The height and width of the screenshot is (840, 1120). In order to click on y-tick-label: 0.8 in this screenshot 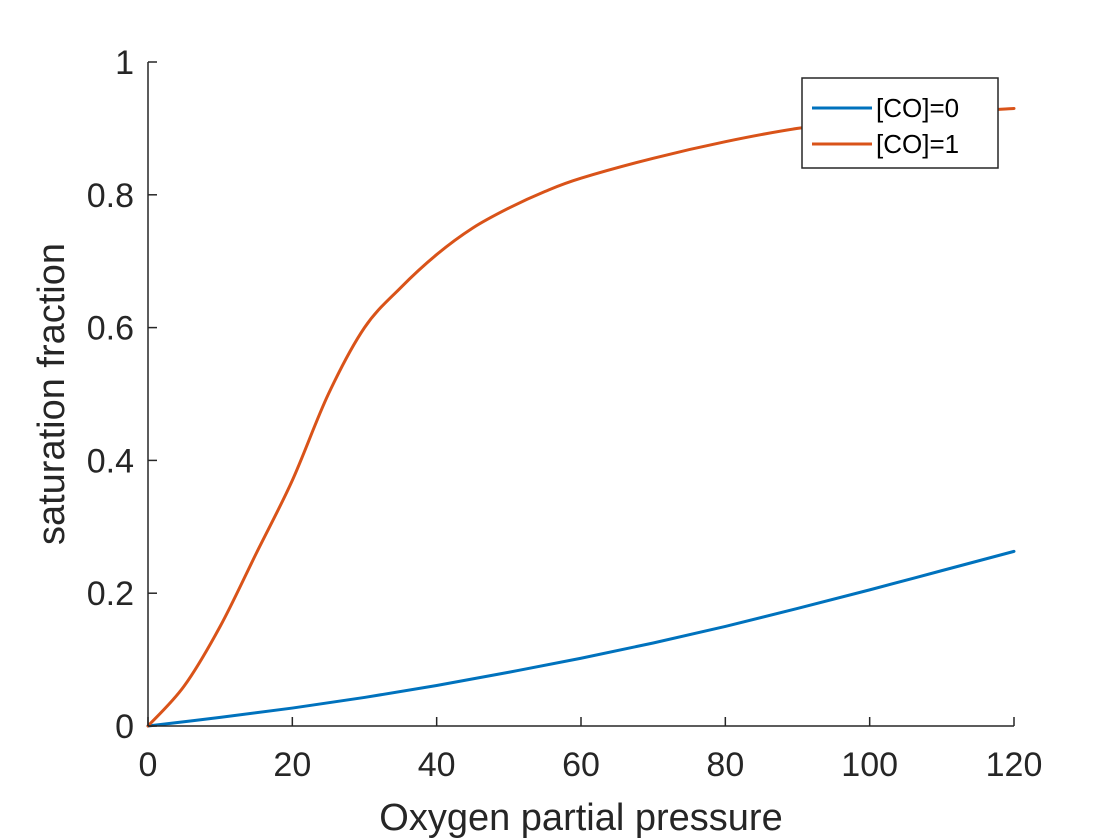, I will do `click(110, 196)`.